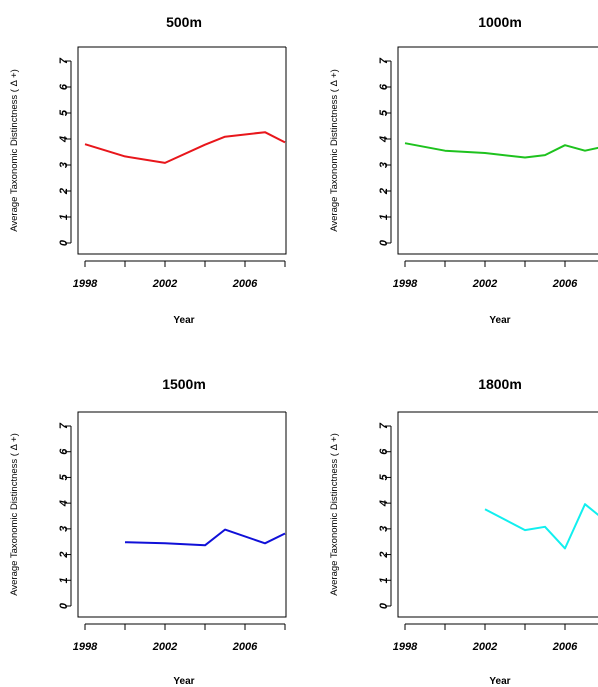 This screenshot has height=687, width=598. Describe the element at coordinates (184, 384) in the screenshot. I see `chart-title: 1500m` at that location.